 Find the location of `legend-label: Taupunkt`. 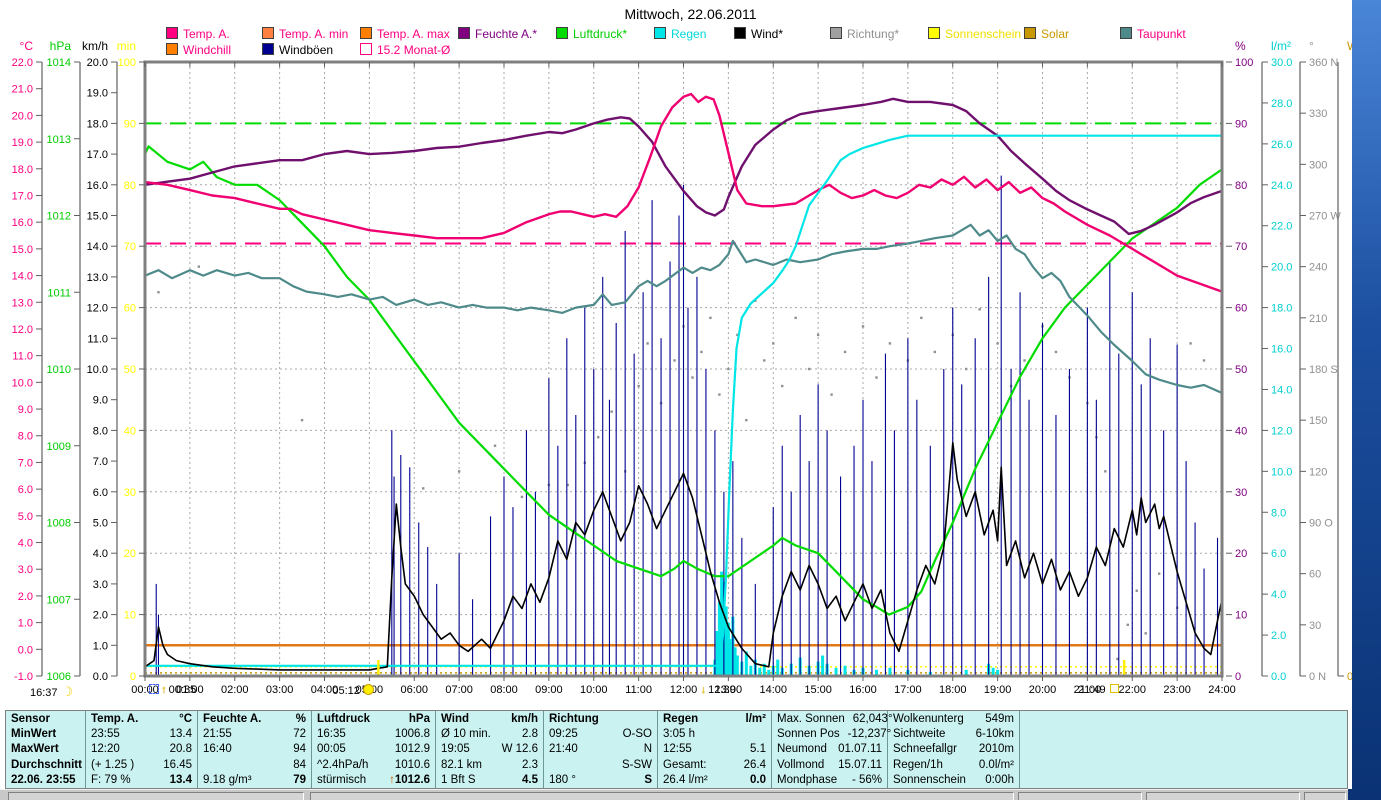

legend-label: Taupunkt is located at coordinates (1161, 34).